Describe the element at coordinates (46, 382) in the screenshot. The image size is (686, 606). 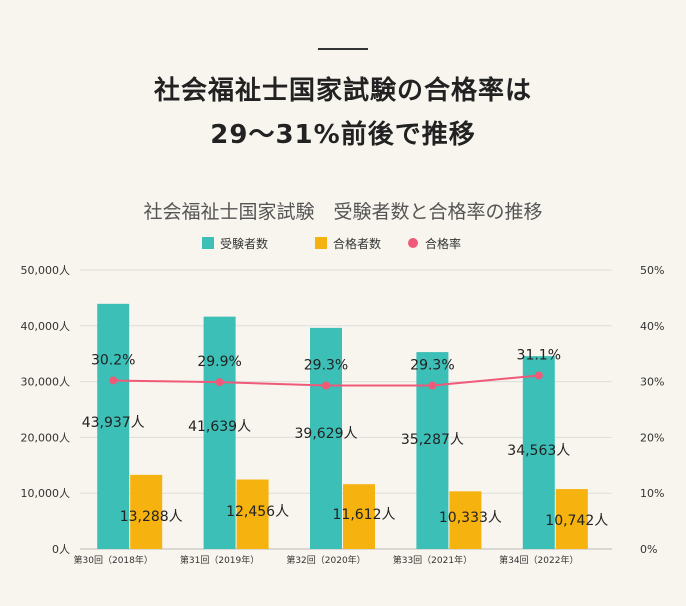
I see `y-left-tick-label: 30,000人` at that location.